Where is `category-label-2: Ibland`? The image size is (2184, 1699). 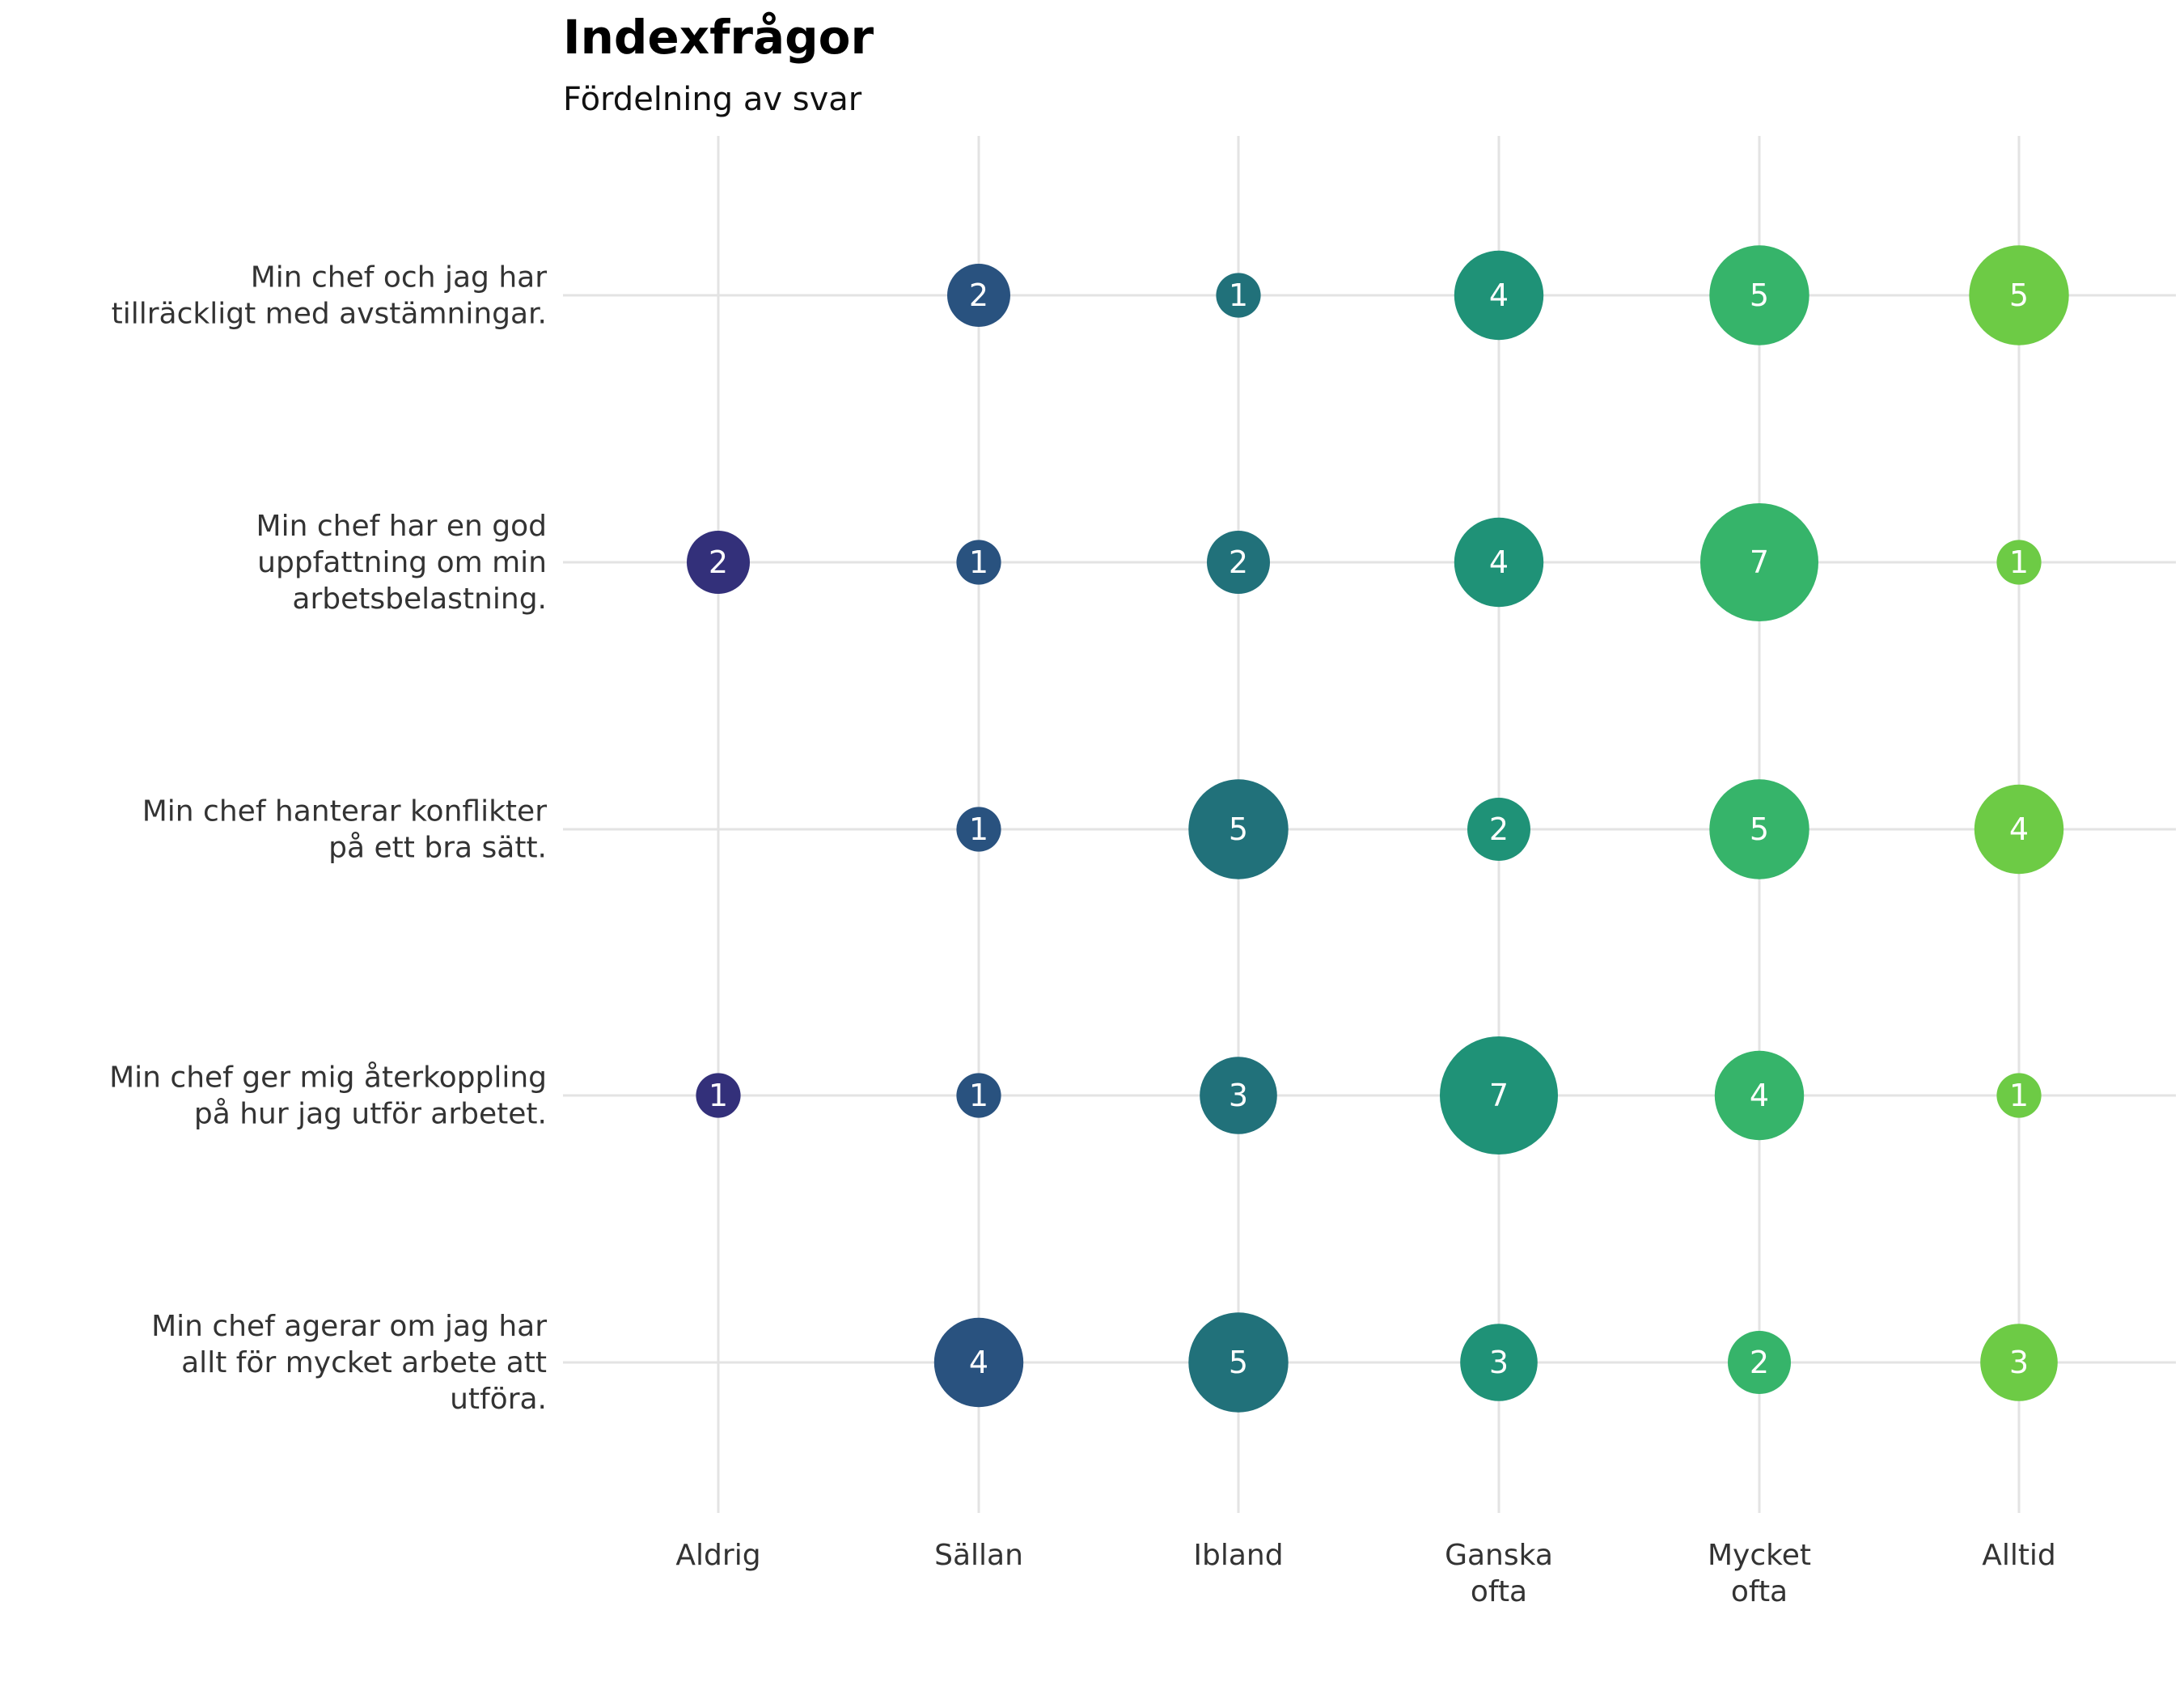
category-label-2: Ibland is located at coordinates (1238, 1555).